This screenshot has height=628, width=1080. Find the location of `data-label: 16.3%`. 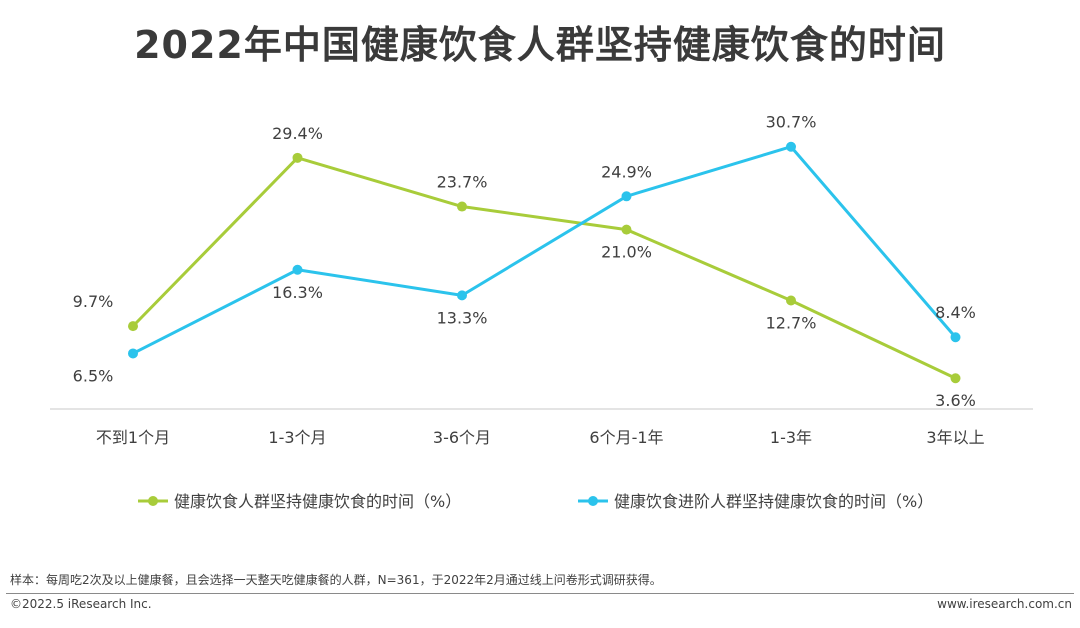

data-label: 16.3% is located at coordinates (297, 292).